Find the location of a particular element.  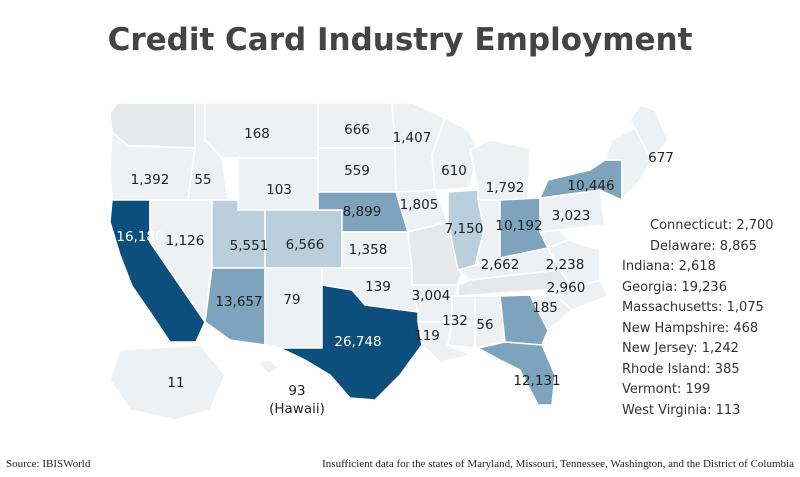

map-title: Credit Card Industry Employment is located at coordinates (400, 40).